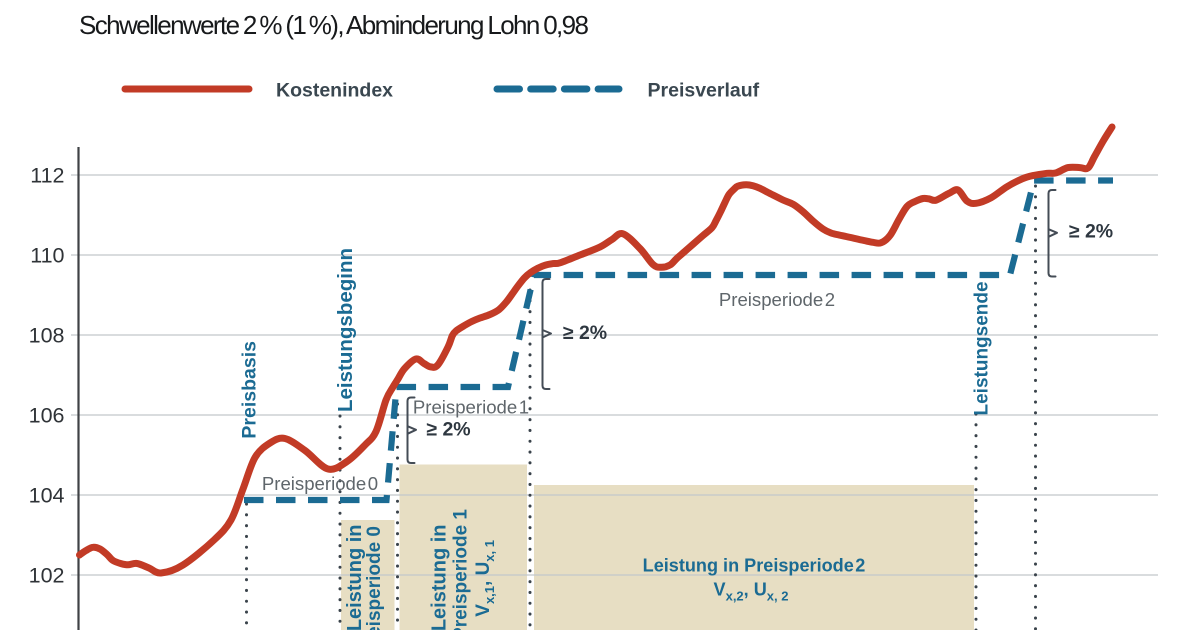 Image resolution: width=1200 pixels, height=630 pixels. Describe the element at coordinates (777, 299) in the screenshot. I see `svg-text: Preisperiode 2` at that location.